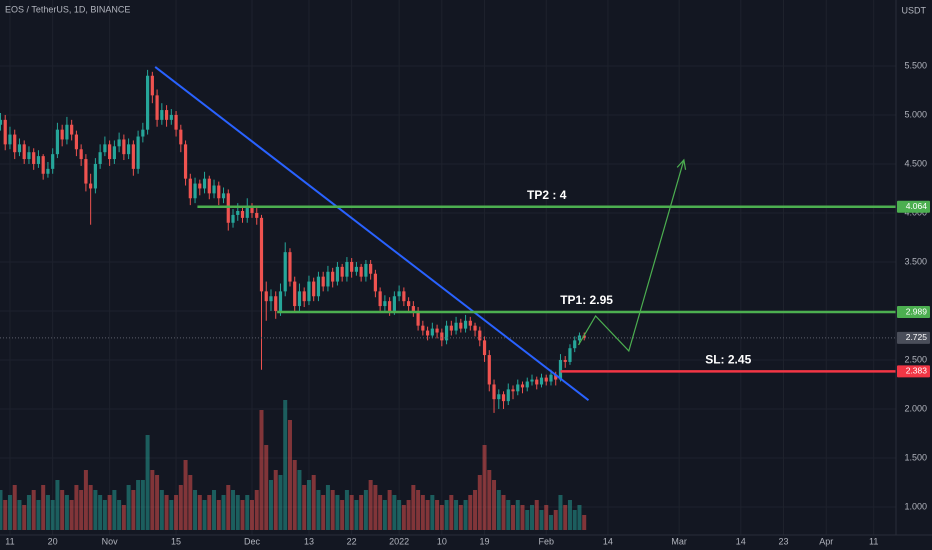 The width and height of the screenshot is (932, 550). What do you see at coordinates (546, 541) in the screenshot?
I see `x-tick-label: Feb` at bounding box center [546, 541].